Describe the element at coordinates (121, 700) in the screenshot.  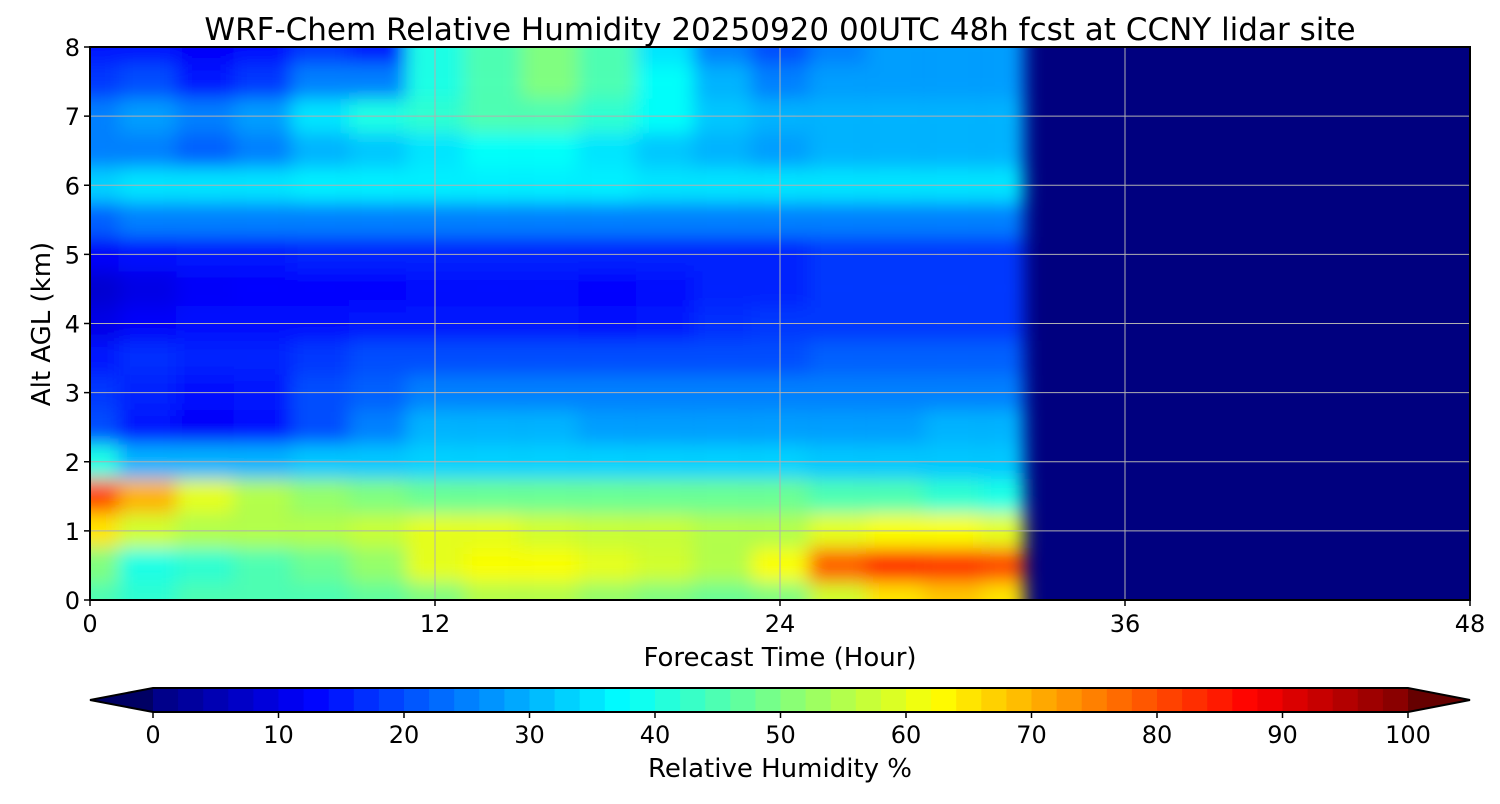
I see `colorbar-extend-min` at that location.